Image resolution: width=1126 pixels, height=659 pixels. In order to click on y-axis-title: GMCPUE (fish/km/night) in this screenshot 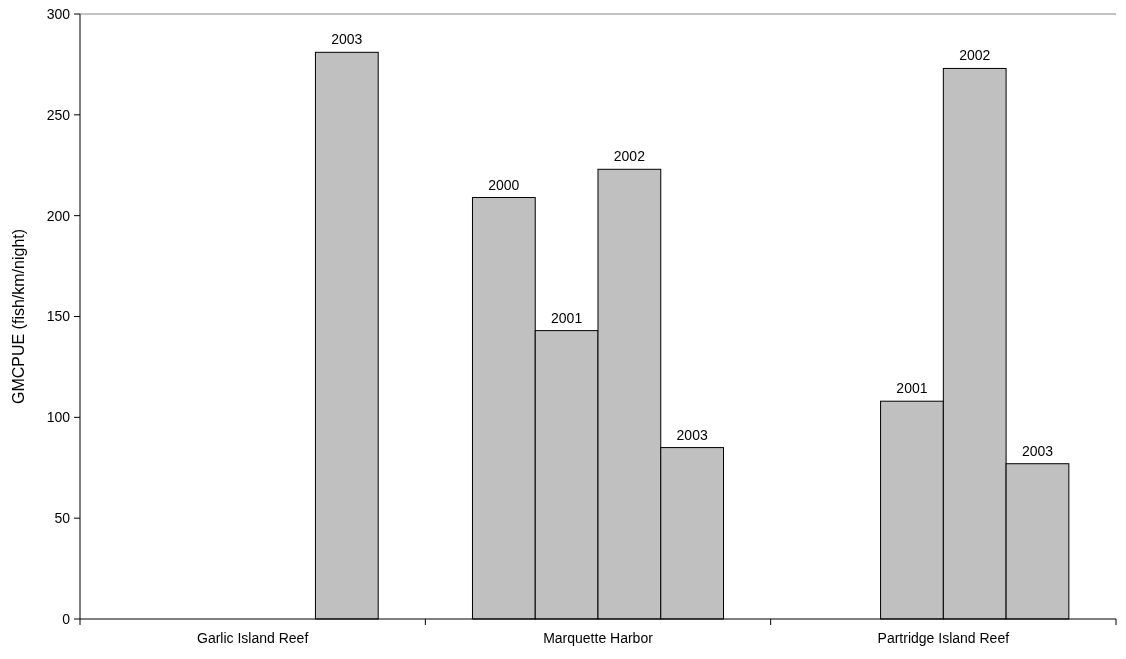, I will do `click(18, 316)`.